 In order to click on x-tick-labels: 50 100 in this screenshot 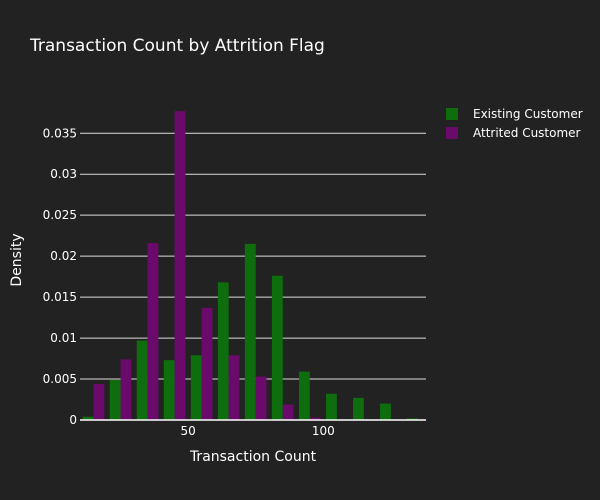, I will do `click(257, 431)`.